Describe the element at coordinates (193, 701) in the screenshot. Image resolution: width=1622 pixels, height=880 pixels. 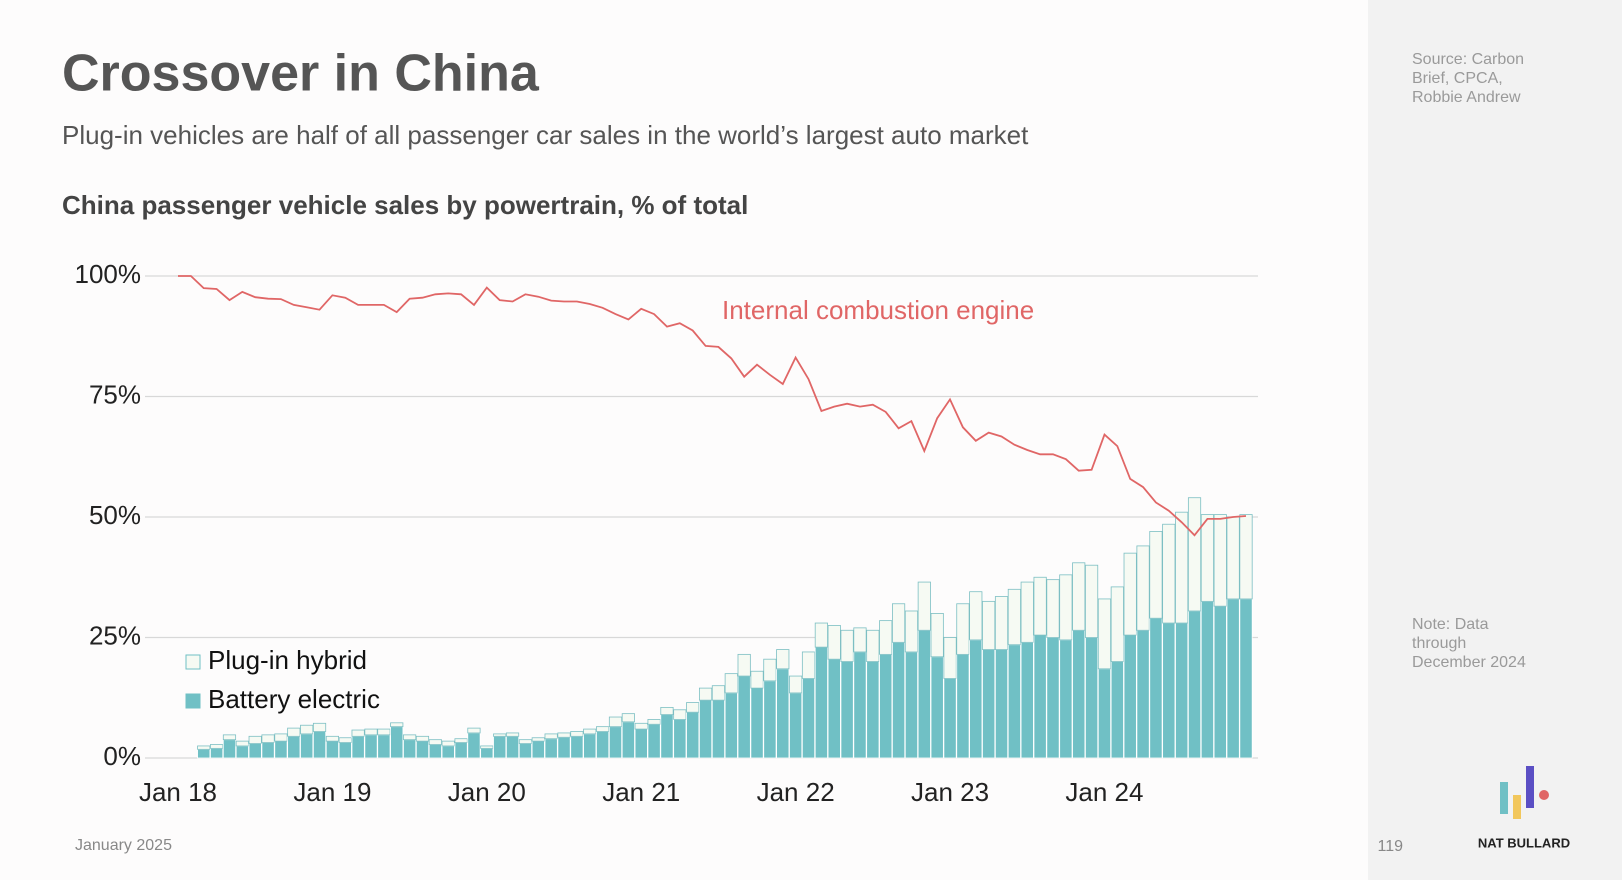
I see `legend-swatch` at that location.